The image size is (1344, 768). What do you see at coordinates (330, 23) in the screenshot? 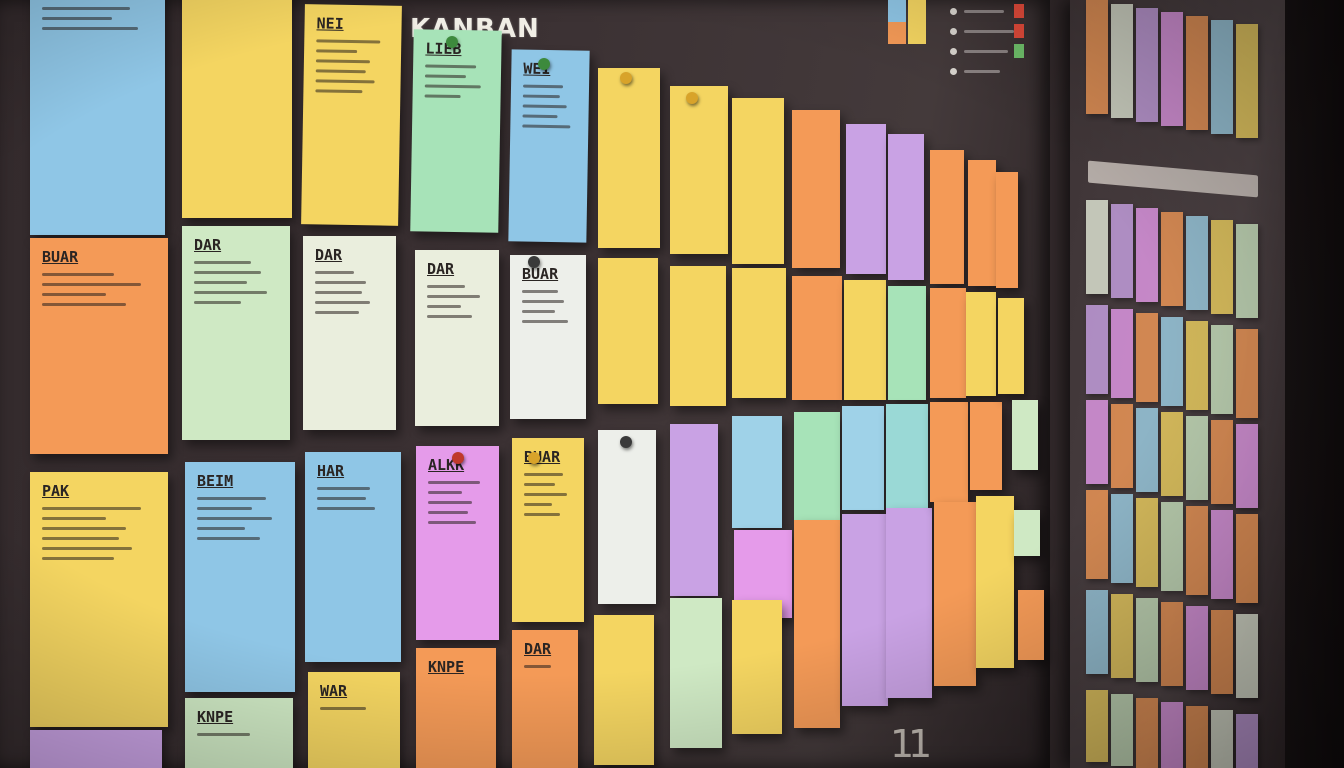
I see `sticky-note-heading: NEI` at bounding box center [330, 23].